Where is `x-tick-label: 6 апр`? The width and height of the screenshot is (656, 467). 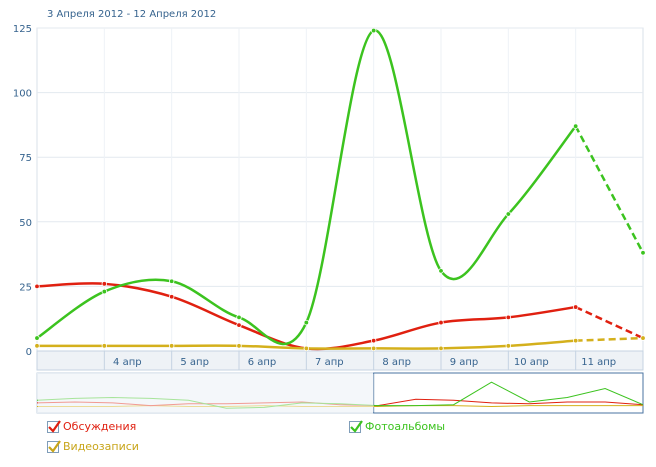
x-tick-label: 6 апр is located at coordinates (262, 362).